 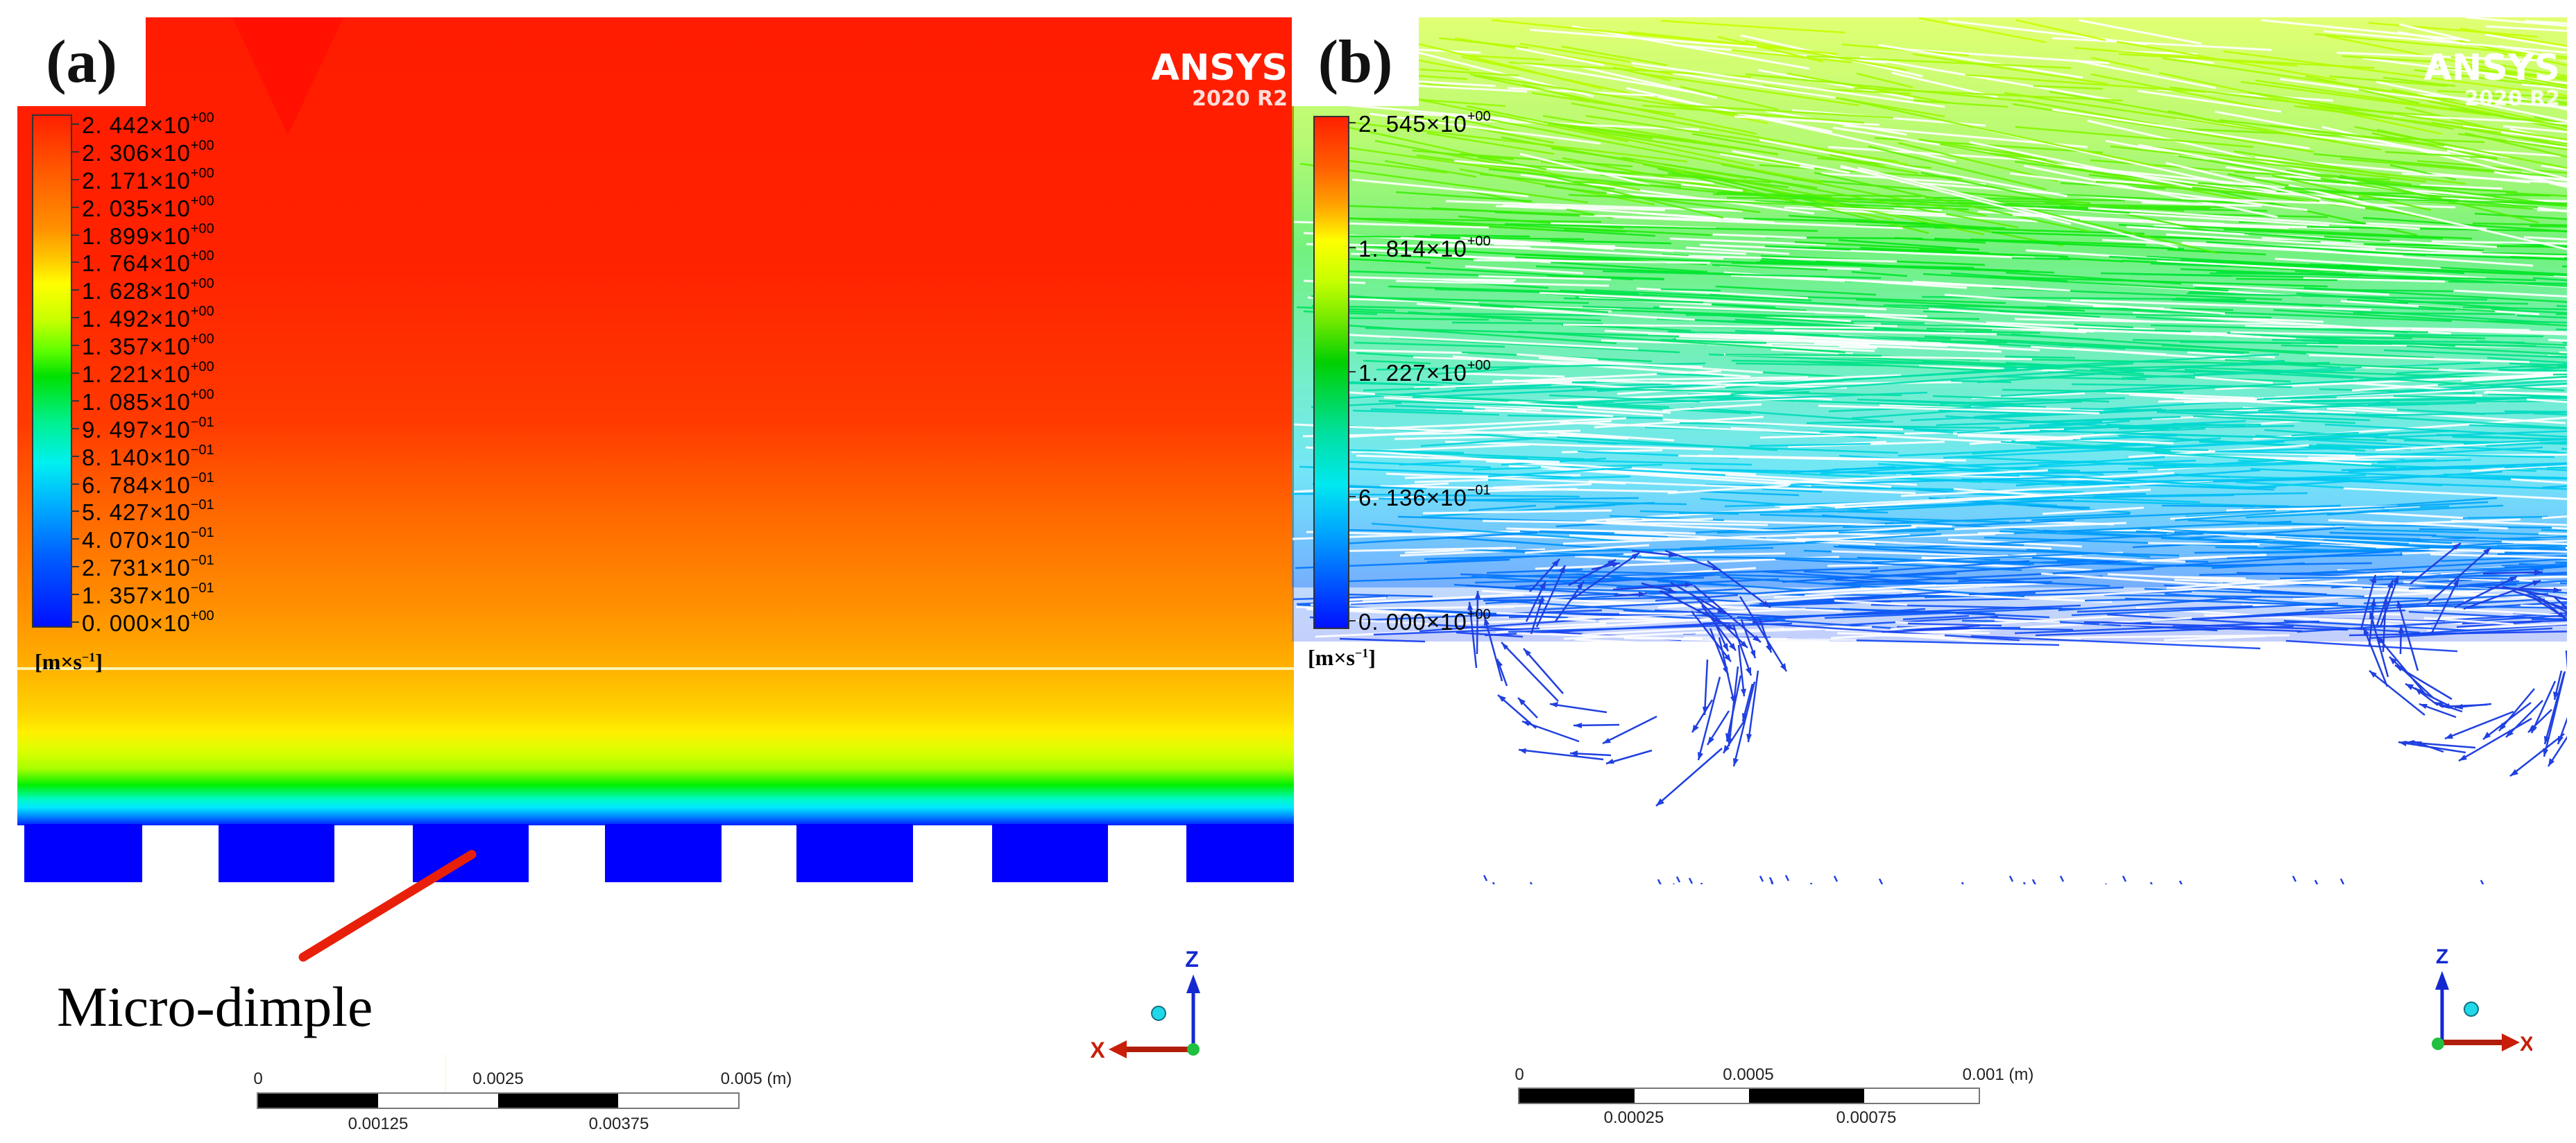 I want to click on scale-label: 0.00025, so click(x=1633, y=1117).